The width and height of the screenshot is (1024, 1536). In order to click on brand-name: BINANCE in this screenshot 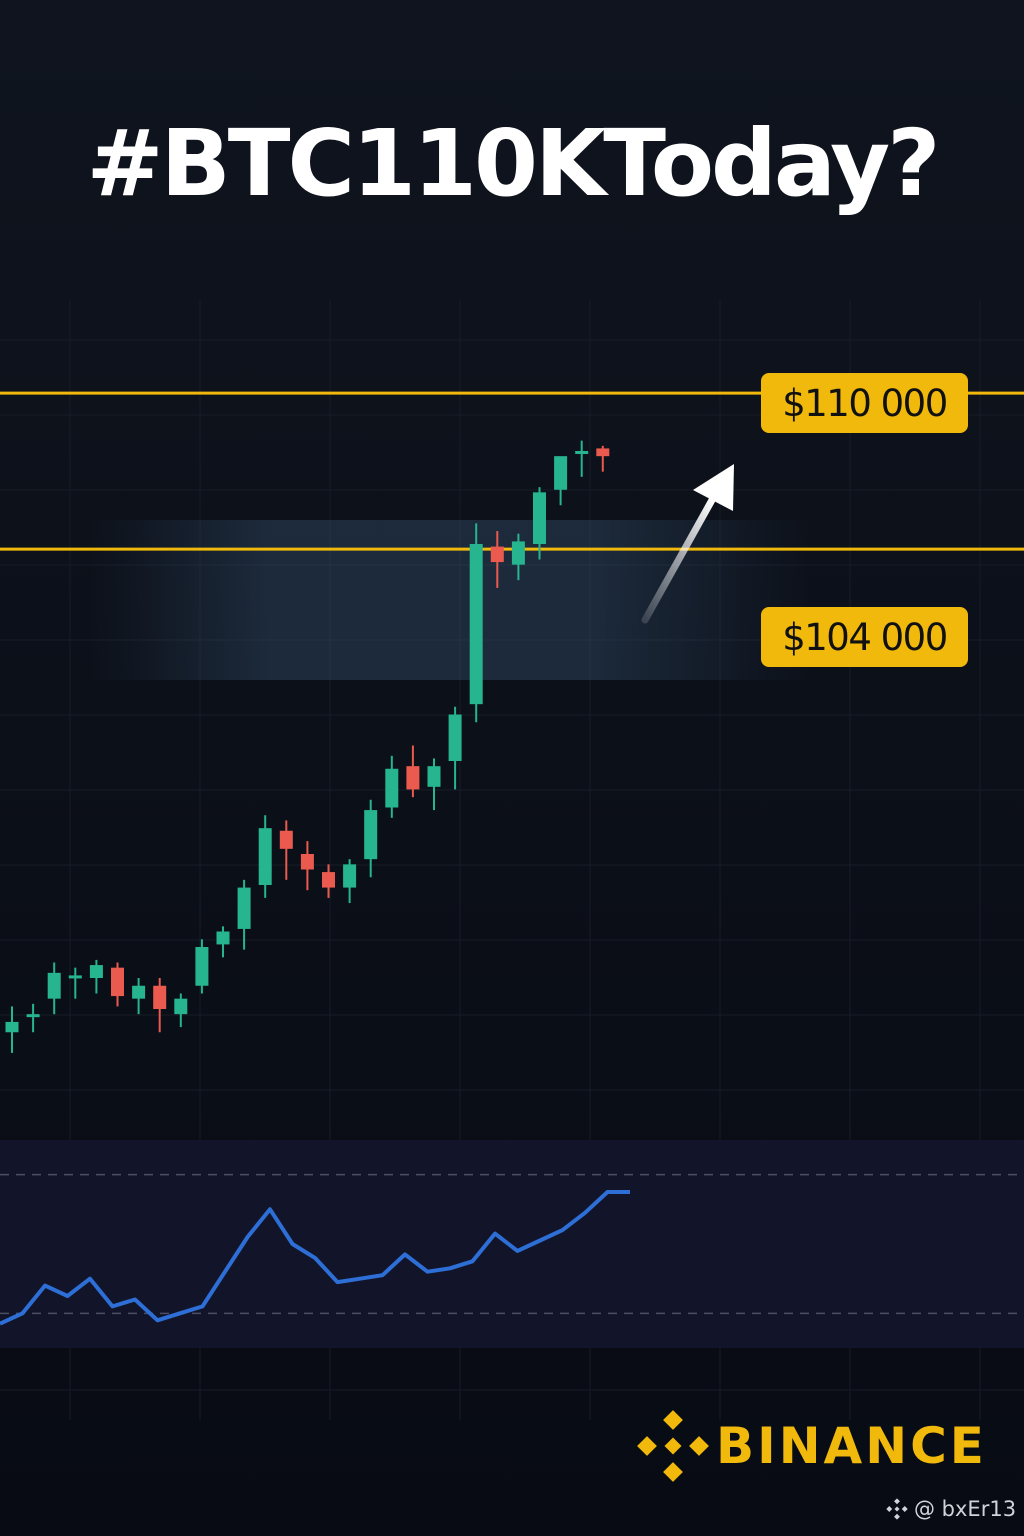, I will do `click(851, 1446)`.